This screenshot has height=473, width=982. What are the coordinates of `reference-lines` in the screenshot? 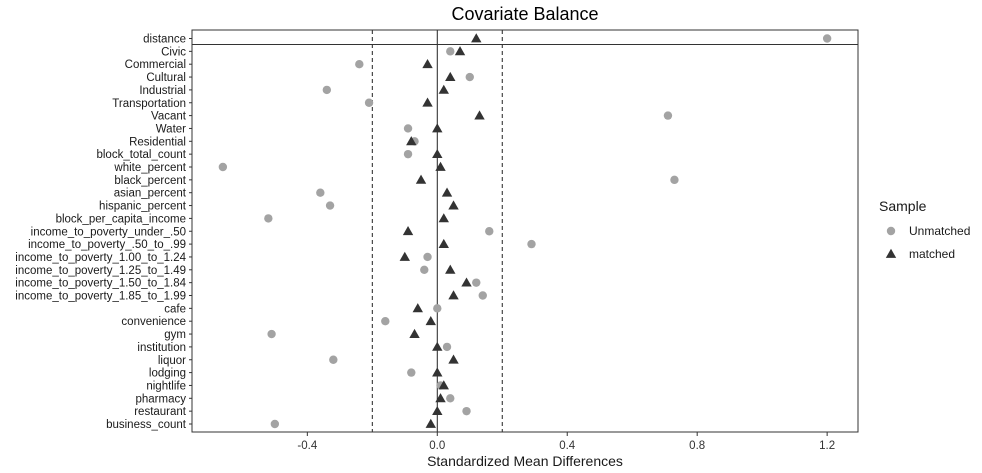 It's located at (437, 231).